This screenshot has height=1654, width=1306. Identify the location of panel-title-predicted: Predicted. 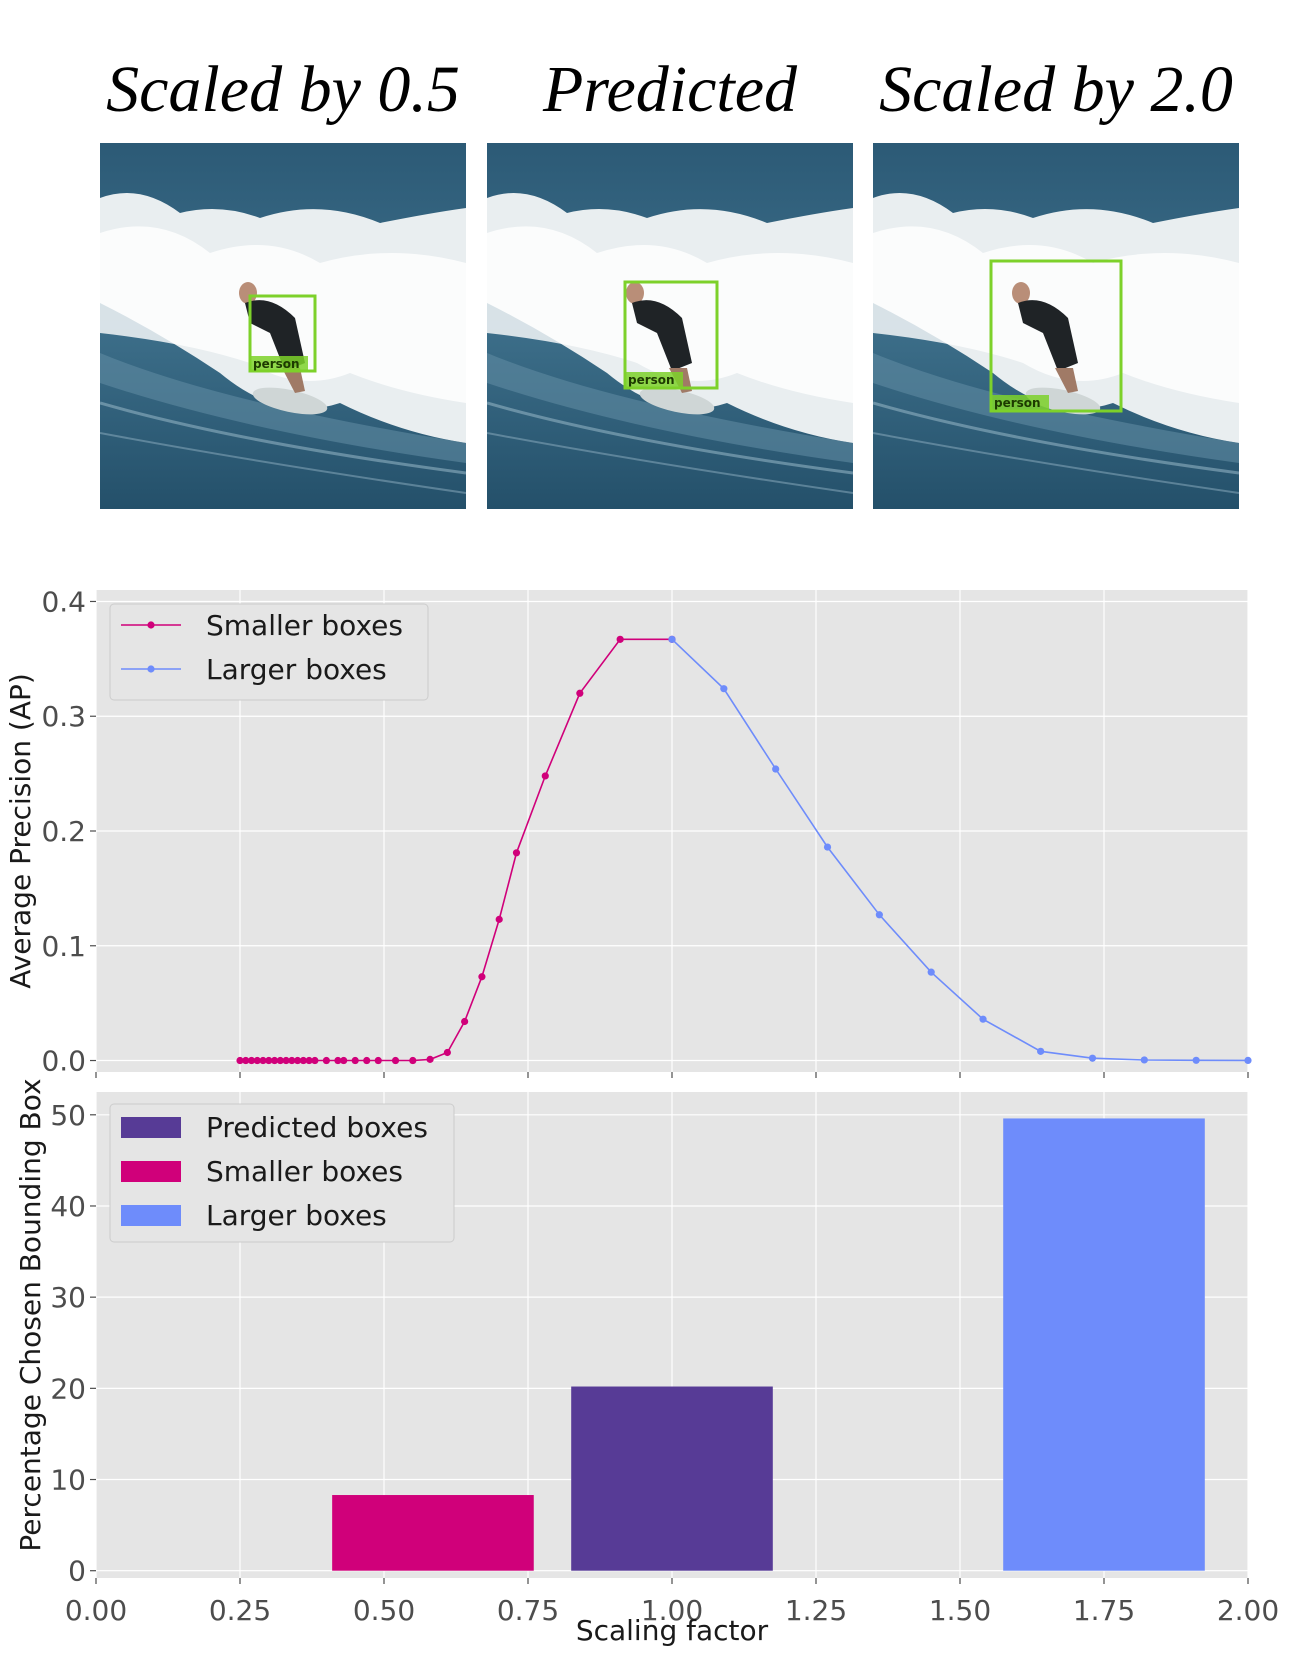
(670, 89).